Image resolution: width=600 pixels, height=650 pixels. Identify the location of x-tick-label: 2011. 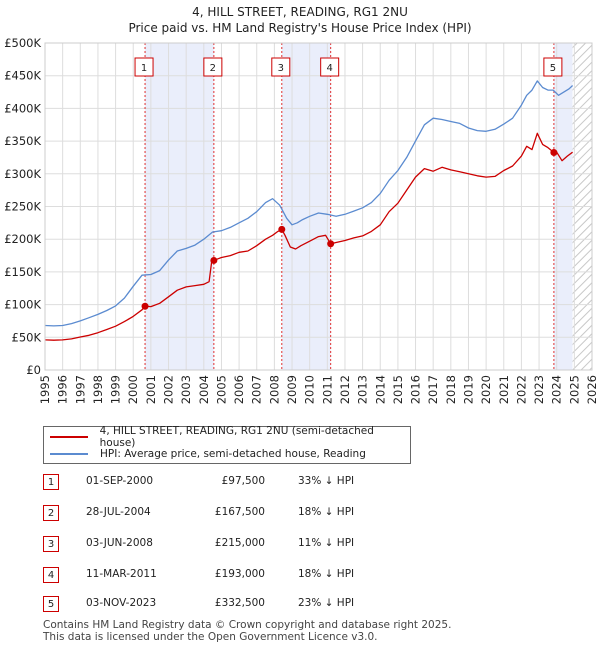
(327, 389).